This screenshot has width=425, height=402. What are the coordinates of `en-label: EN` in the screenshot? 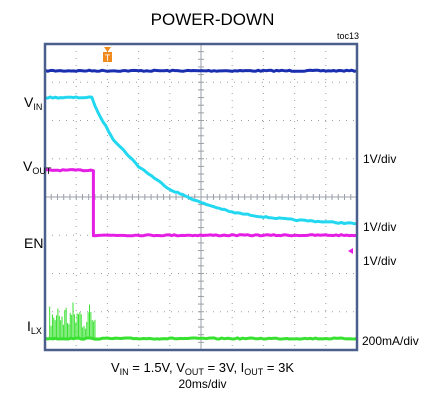 It's located at (34, 243).